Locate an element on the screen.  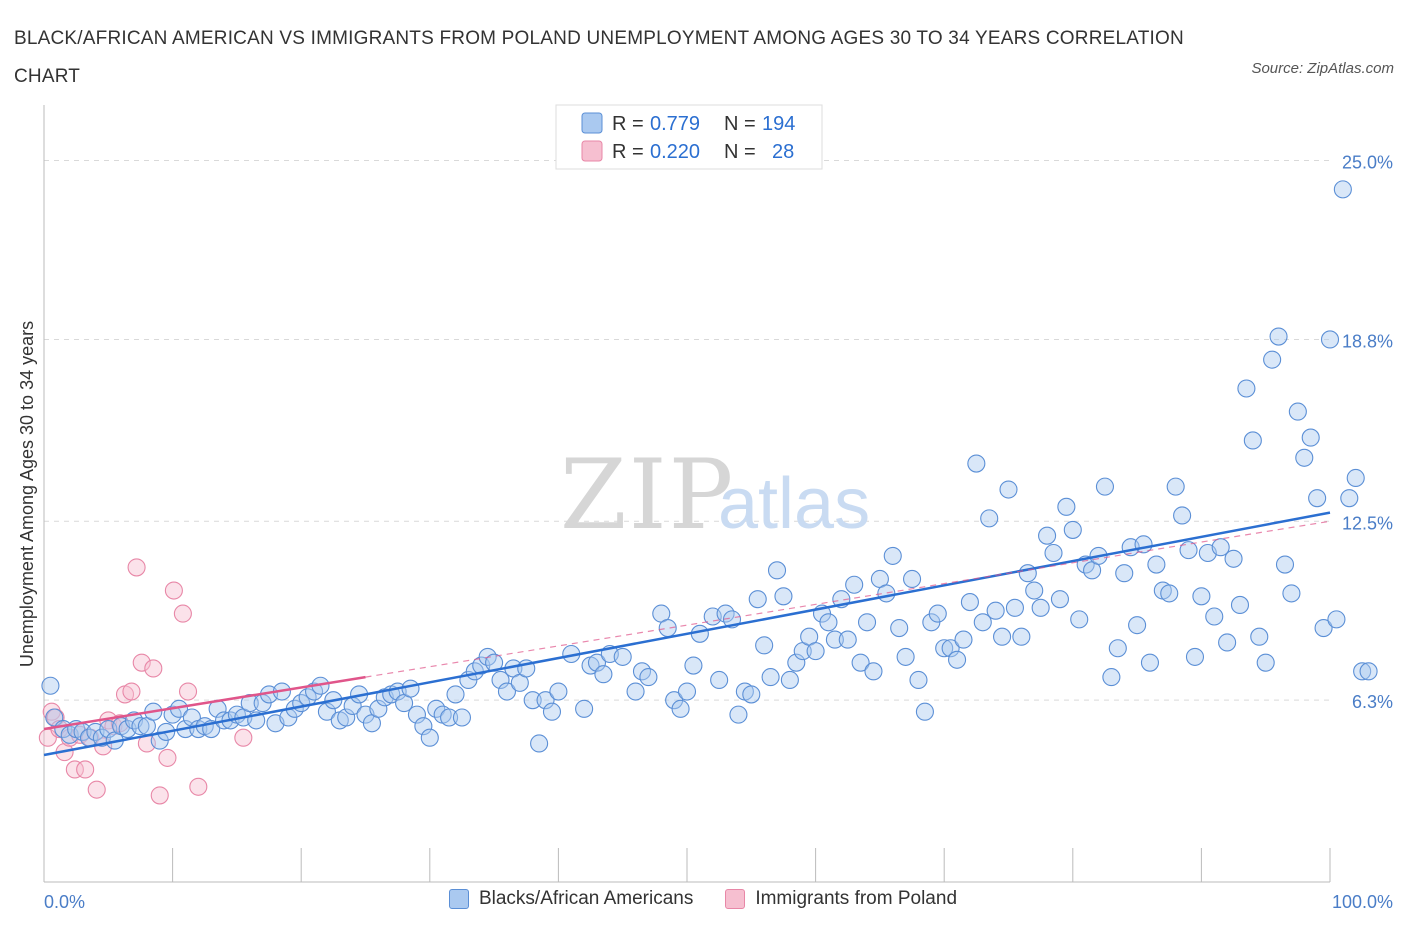
y-tick-label: 12.5% is located at coordinates (1367, 523).